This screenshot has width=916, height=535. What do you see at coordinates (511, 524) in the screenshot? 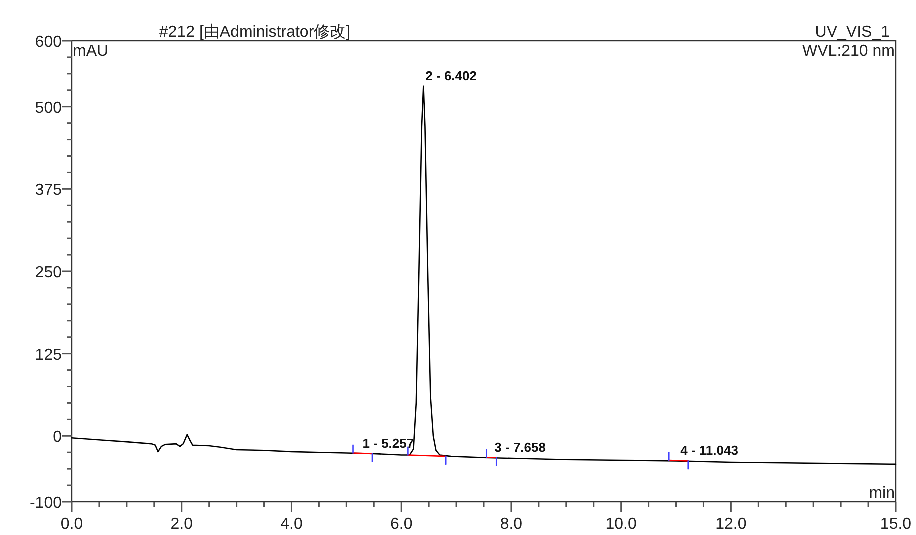
I see `x-tick-label: 8.0` at bounding box center [511, 524].